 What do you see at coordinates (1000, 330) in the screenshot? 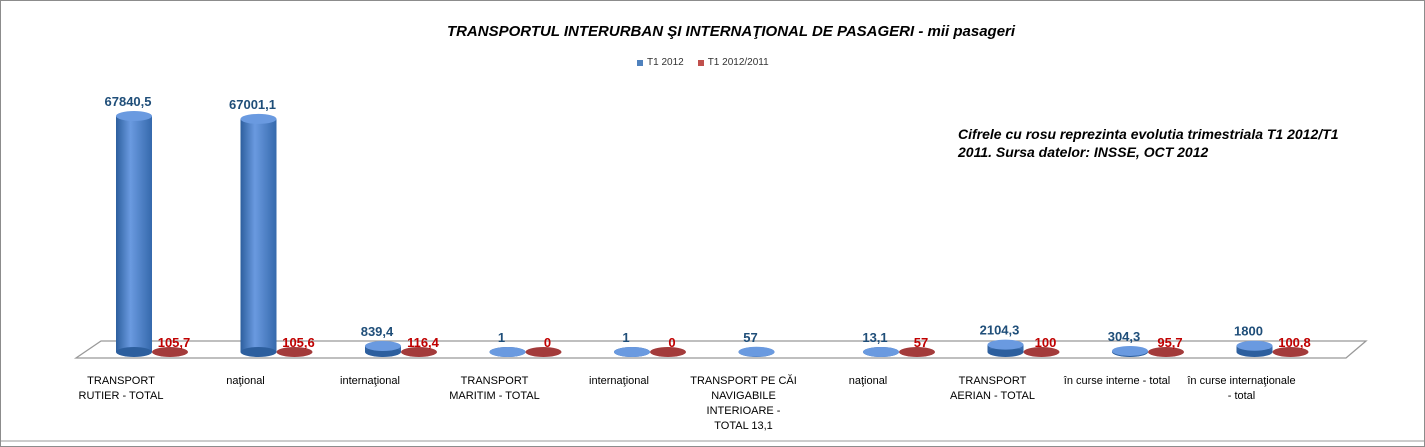
I see `data-label: 2104,3` at bounding box center [1000, 330].